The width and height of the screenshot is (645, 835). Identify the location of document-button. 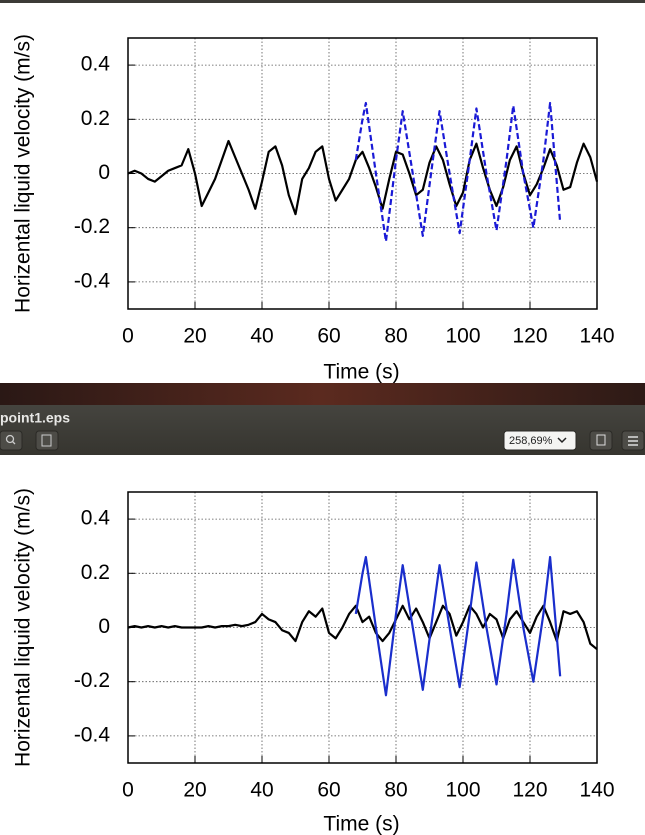
(601, 440).